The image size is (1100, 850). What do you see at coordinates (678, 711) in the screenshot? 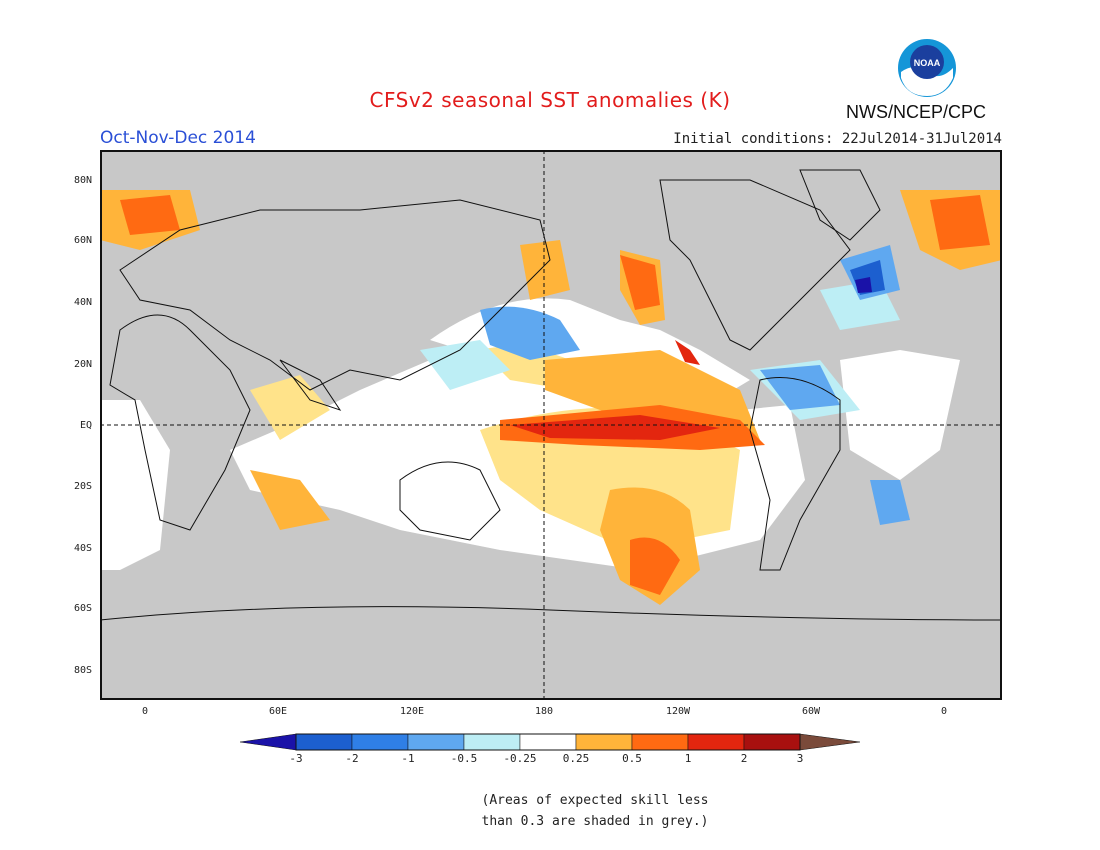
I see `lon-label-120w: 120W` at bounding box center [678, 711].